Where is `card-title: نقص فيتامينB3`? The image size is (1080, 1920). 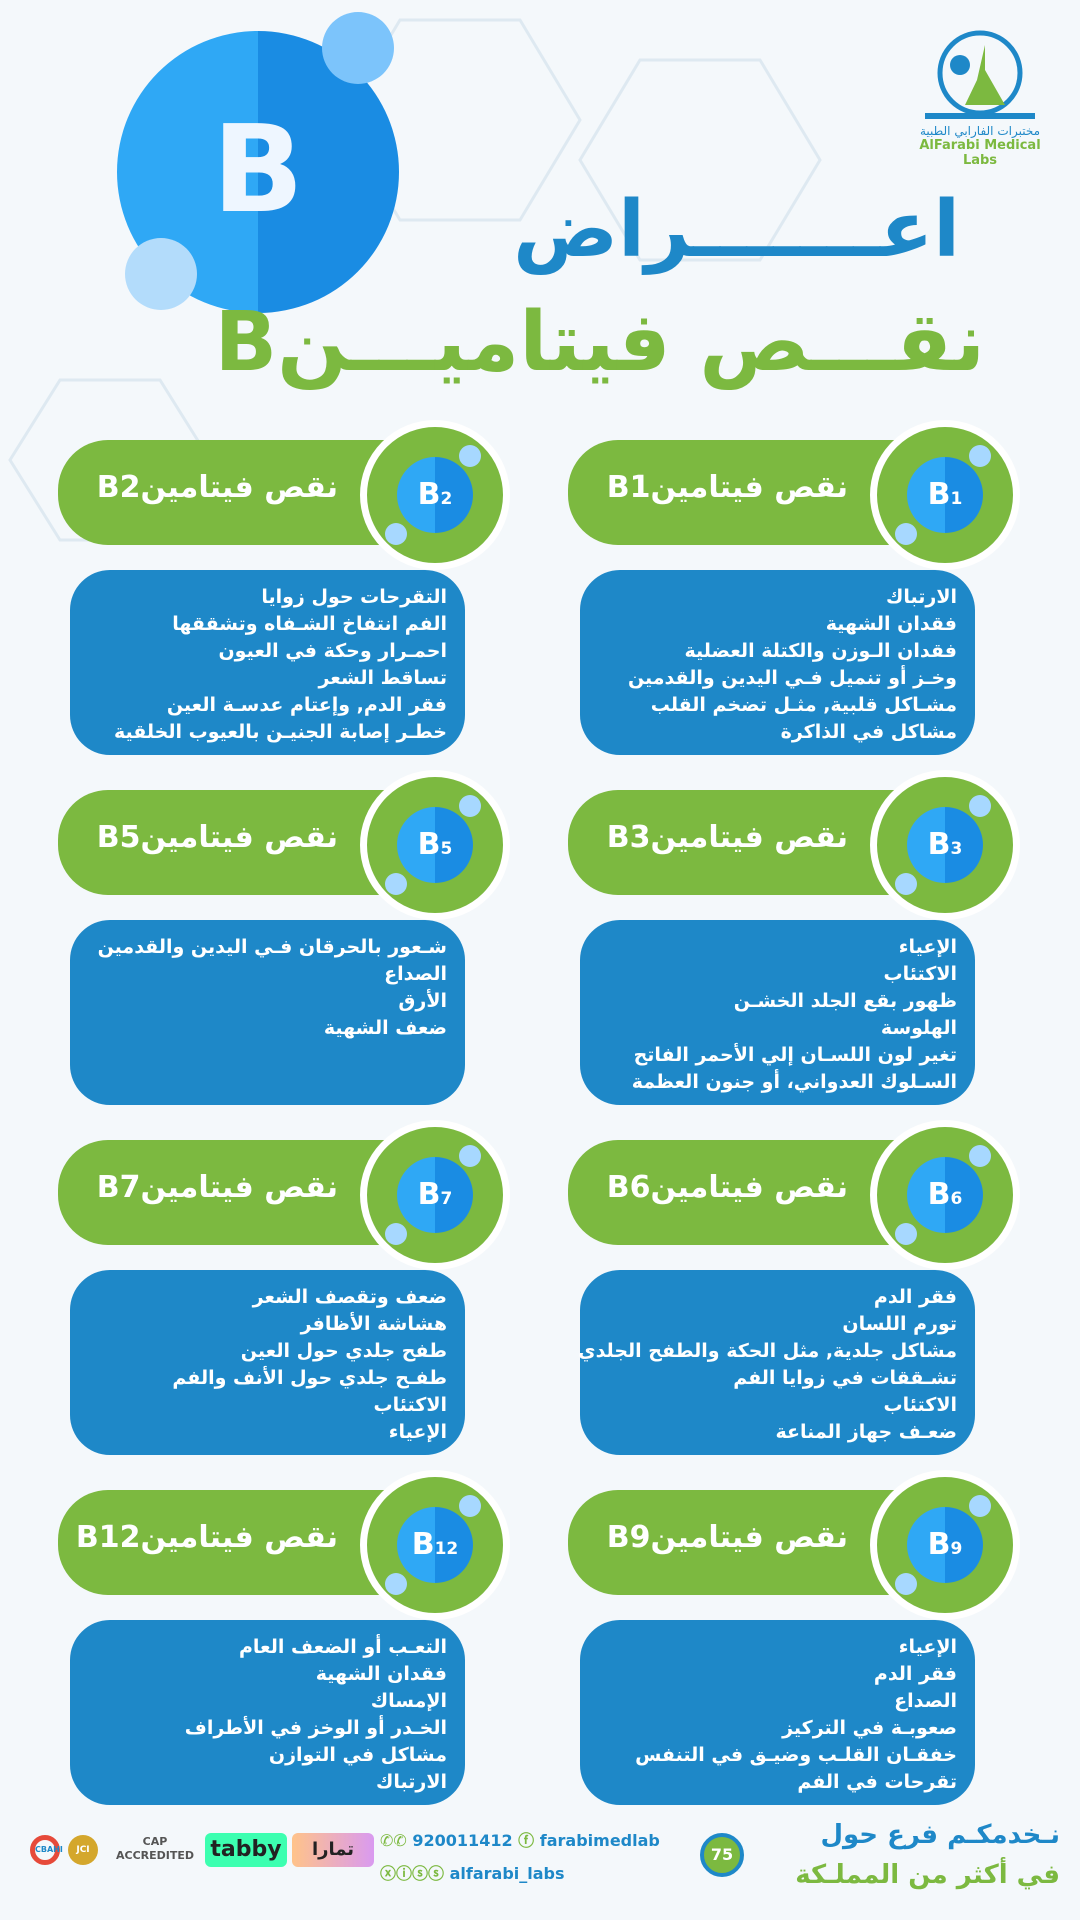
card-title: نقص فيتامينB3 is located at coordinates (727, 837).